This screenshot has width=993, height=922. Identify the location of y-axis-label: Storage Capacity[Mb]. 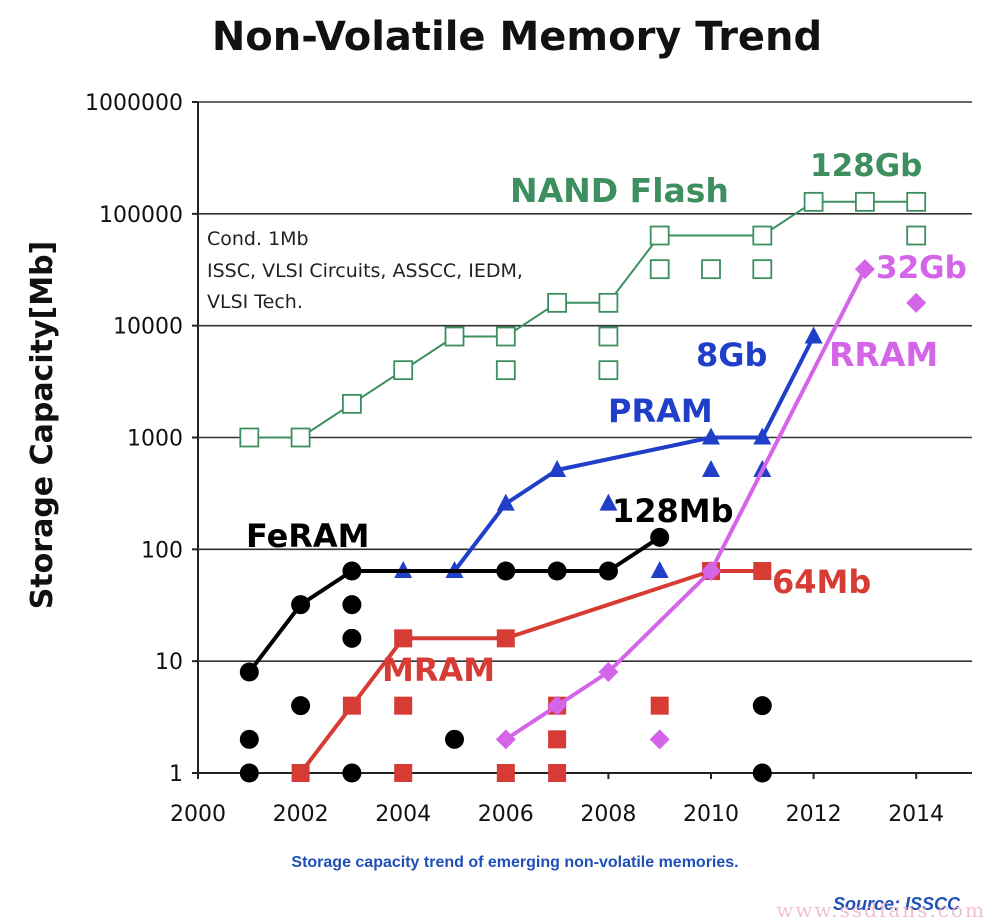
(42, 425).